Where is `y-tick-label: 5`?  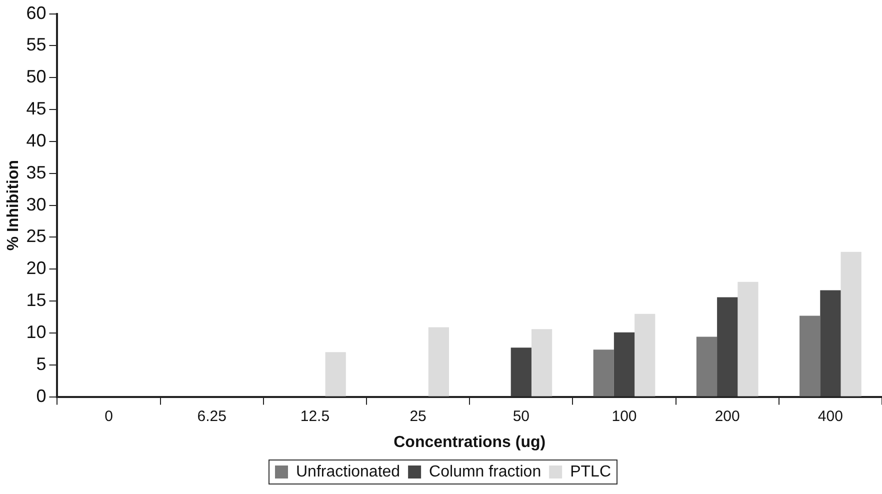 y-tick-label: 5 is located at coordinates (41, 364).